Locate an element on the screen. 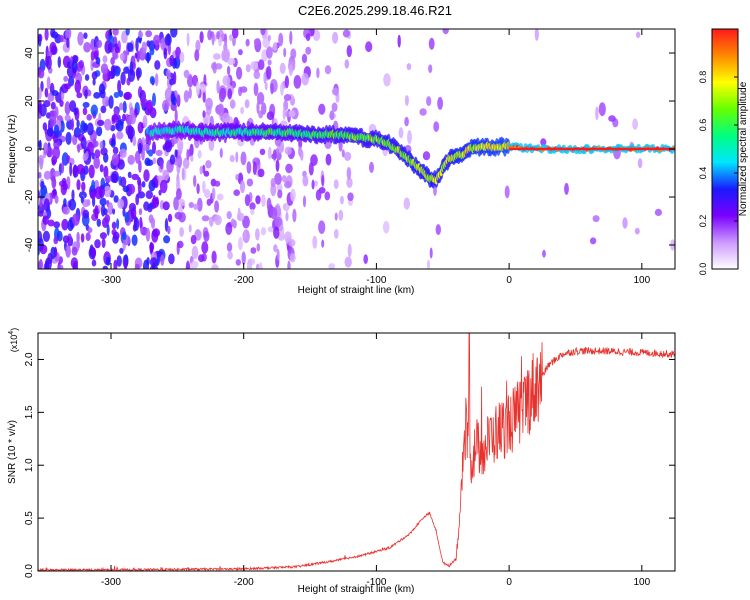  snr-y-label: SNR (10 * v/v) is located at coordinates (12, 452).